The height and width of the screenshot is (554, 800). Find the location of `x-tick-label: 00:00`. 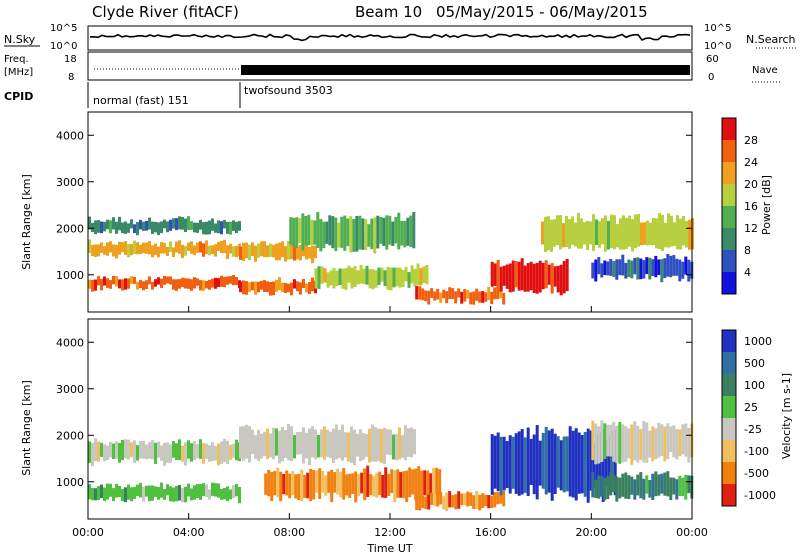

x-tick-label: 00:00 is located at coordinates (692, 532).